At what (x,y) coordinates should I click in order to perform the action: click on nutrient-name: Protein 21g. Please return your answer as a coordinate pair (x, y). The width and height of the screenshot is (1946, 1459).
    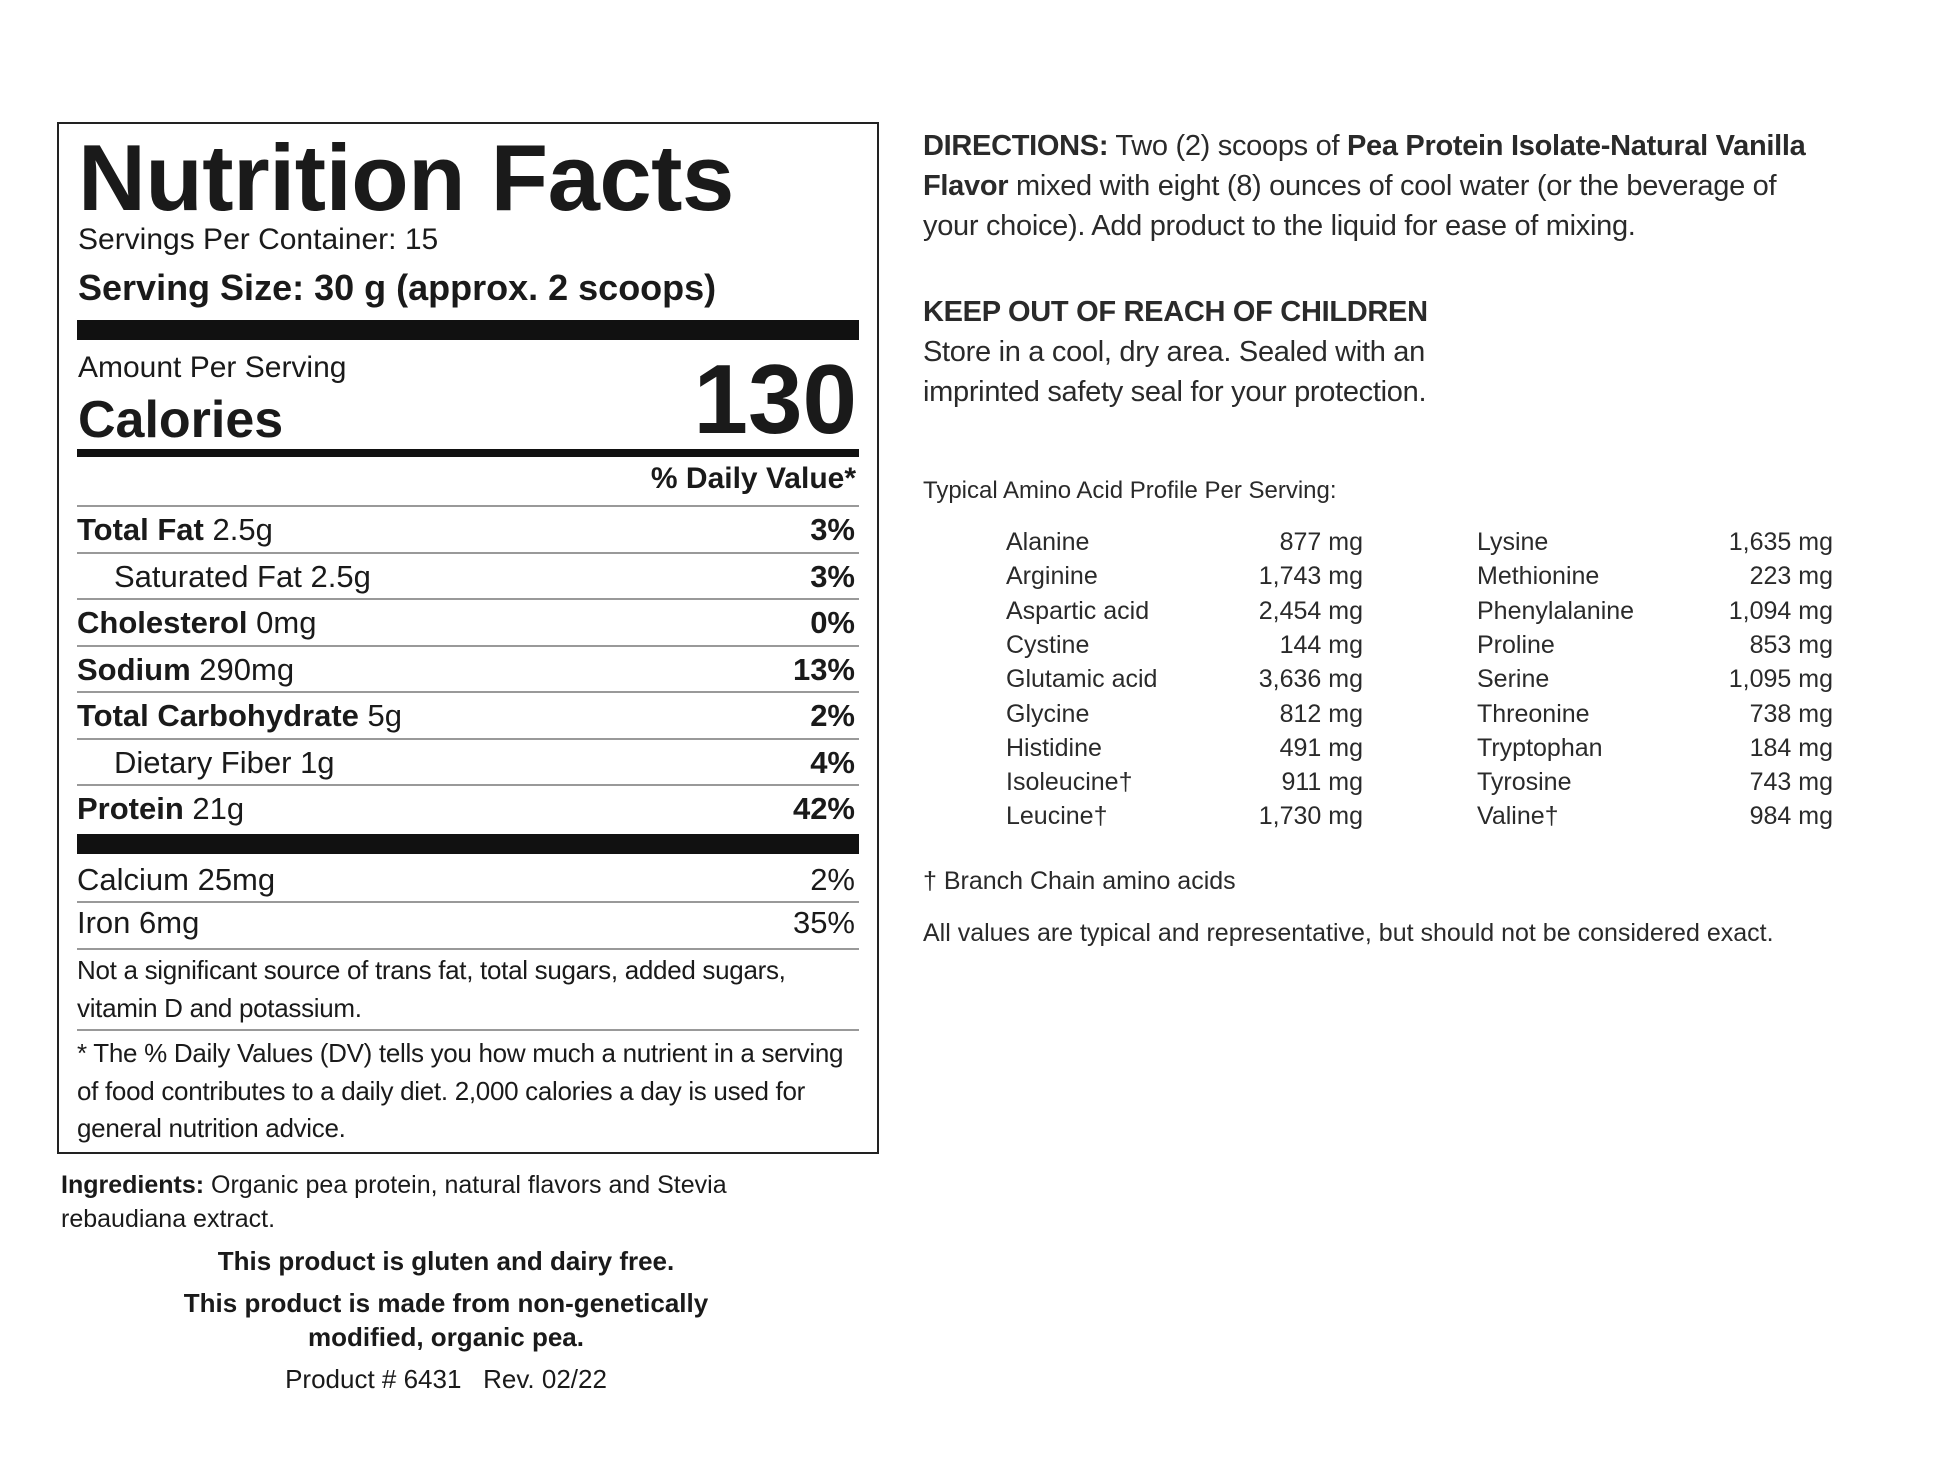
    Looking at the image, I should click on (161, 808).